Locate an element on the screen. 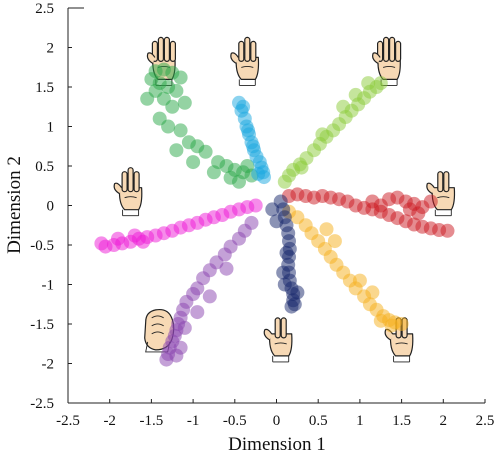 Image resolution: width=498 pixels, height=457 pixels. y-tick-label: 1.5 is located at coordinates (44, 88).